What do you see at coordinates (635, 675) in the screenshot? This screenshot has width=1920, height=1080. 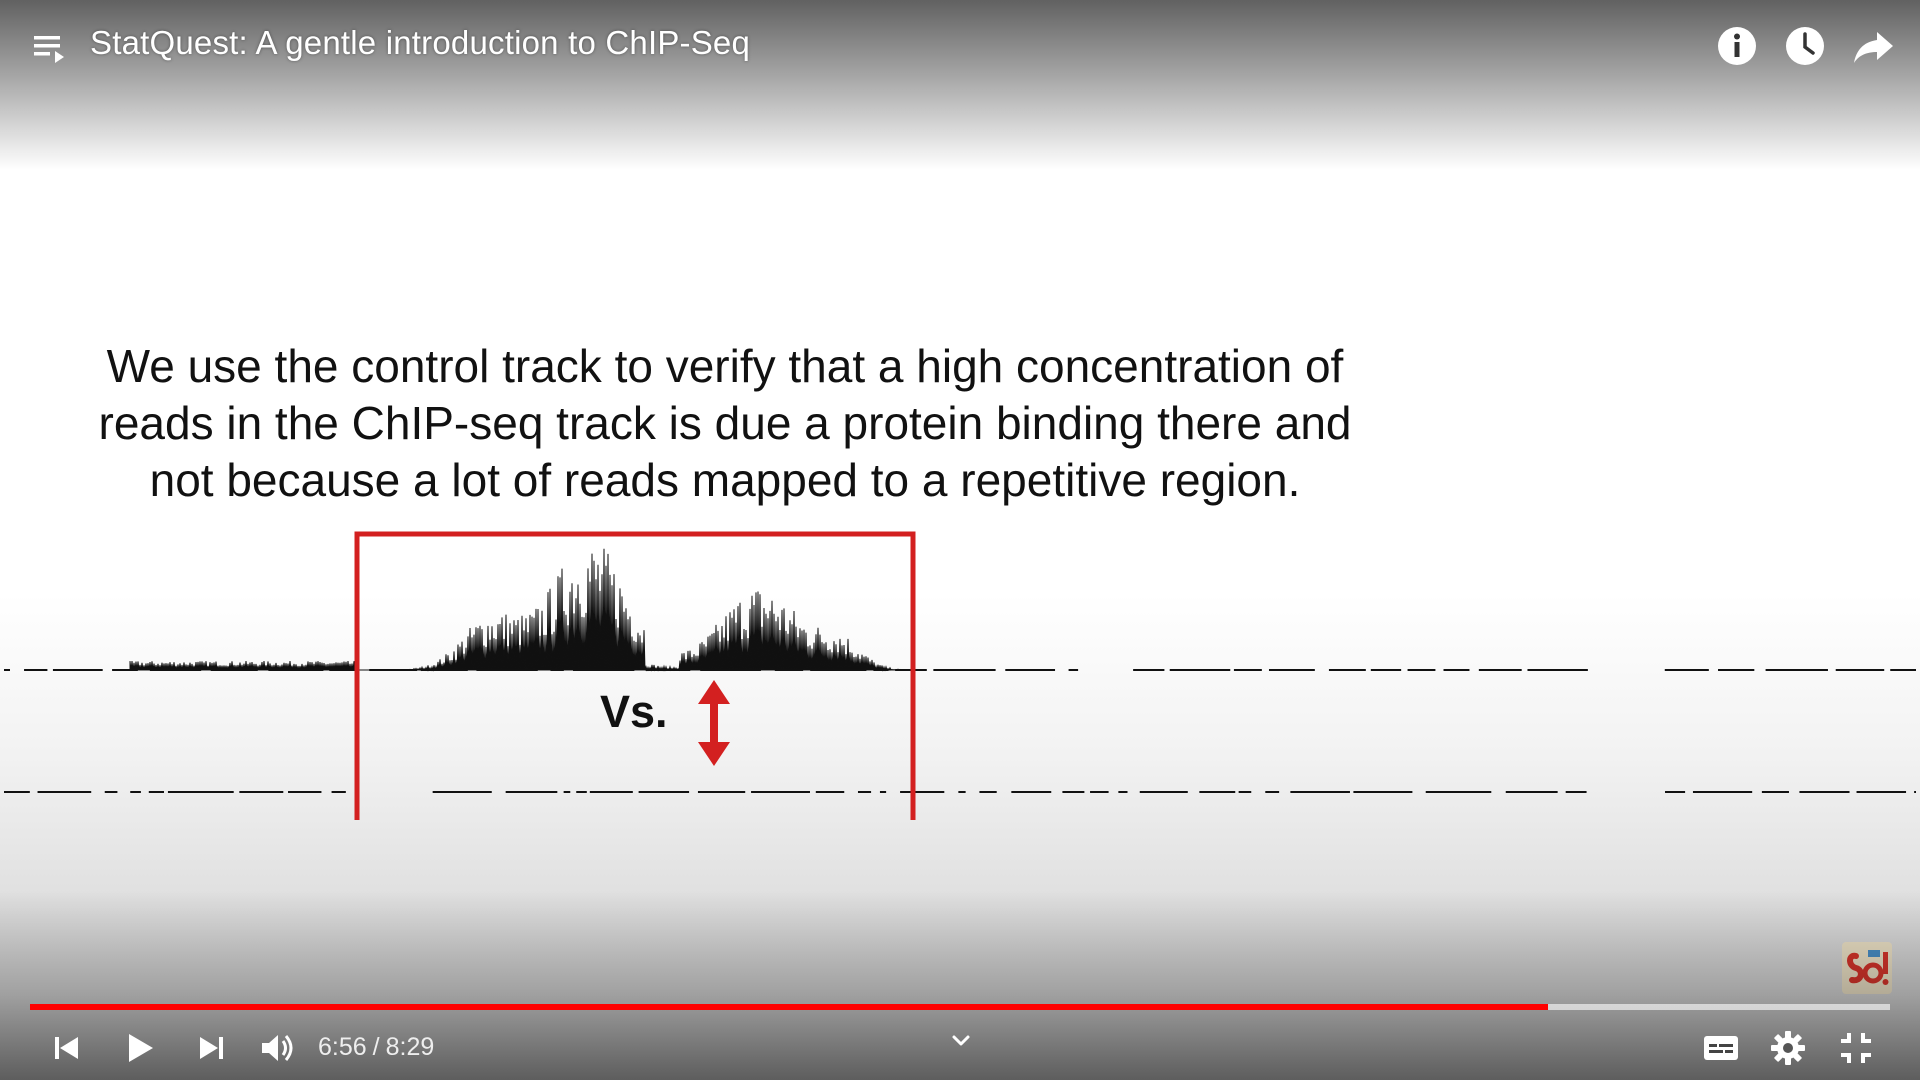 I see `highlight-box` at bounding box center [635, 675].